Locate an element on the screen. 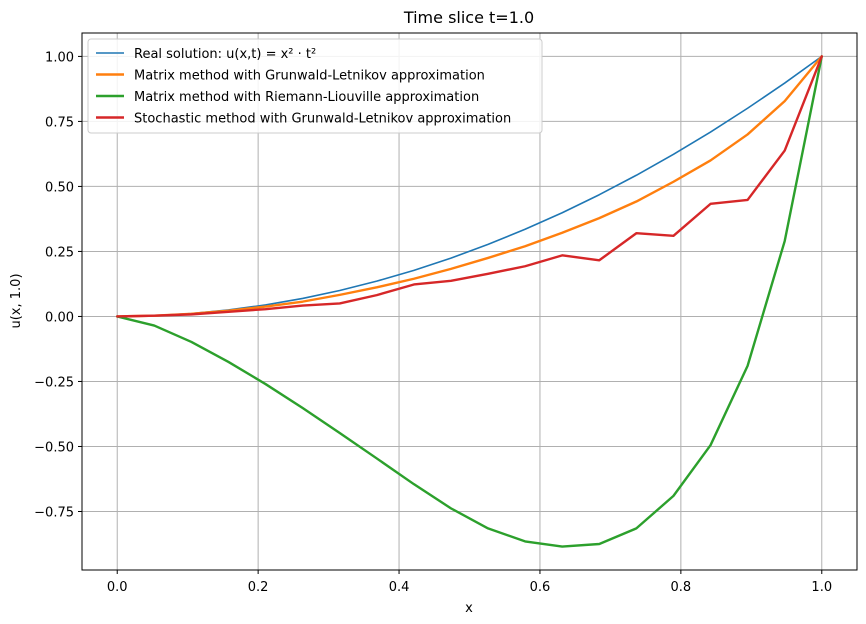  x-axis-ticks: 0.0 0.2 0.4 0.6 0.8 1.0 is located at coordinates (469, 582).